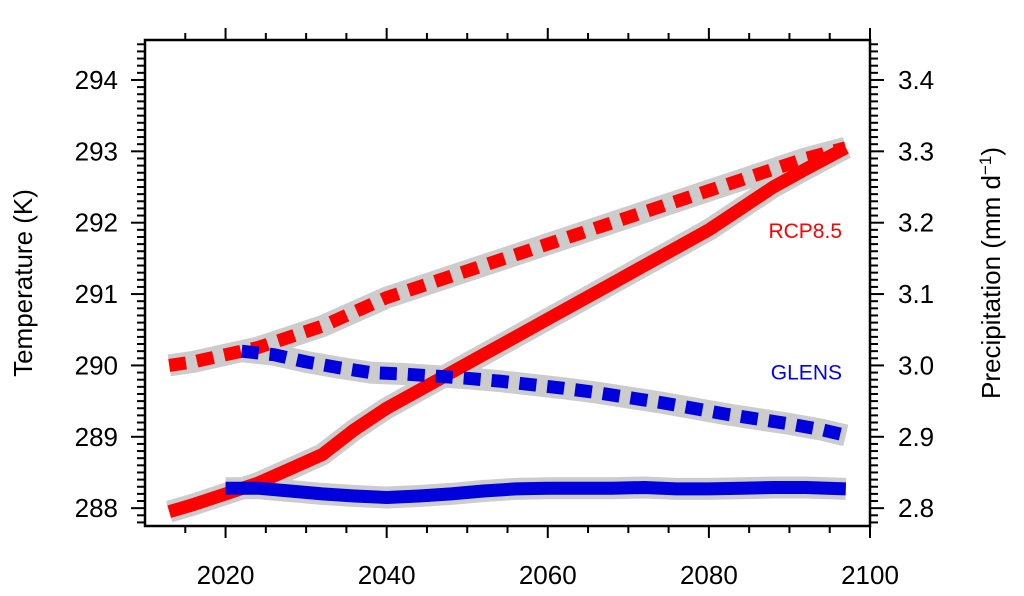 Image resolution: width=1024 pixels, height=596 pixels. Describe the element at coordinates (96, 294) in the screenshot. I see `y-left-tick-label: 291` at that location.